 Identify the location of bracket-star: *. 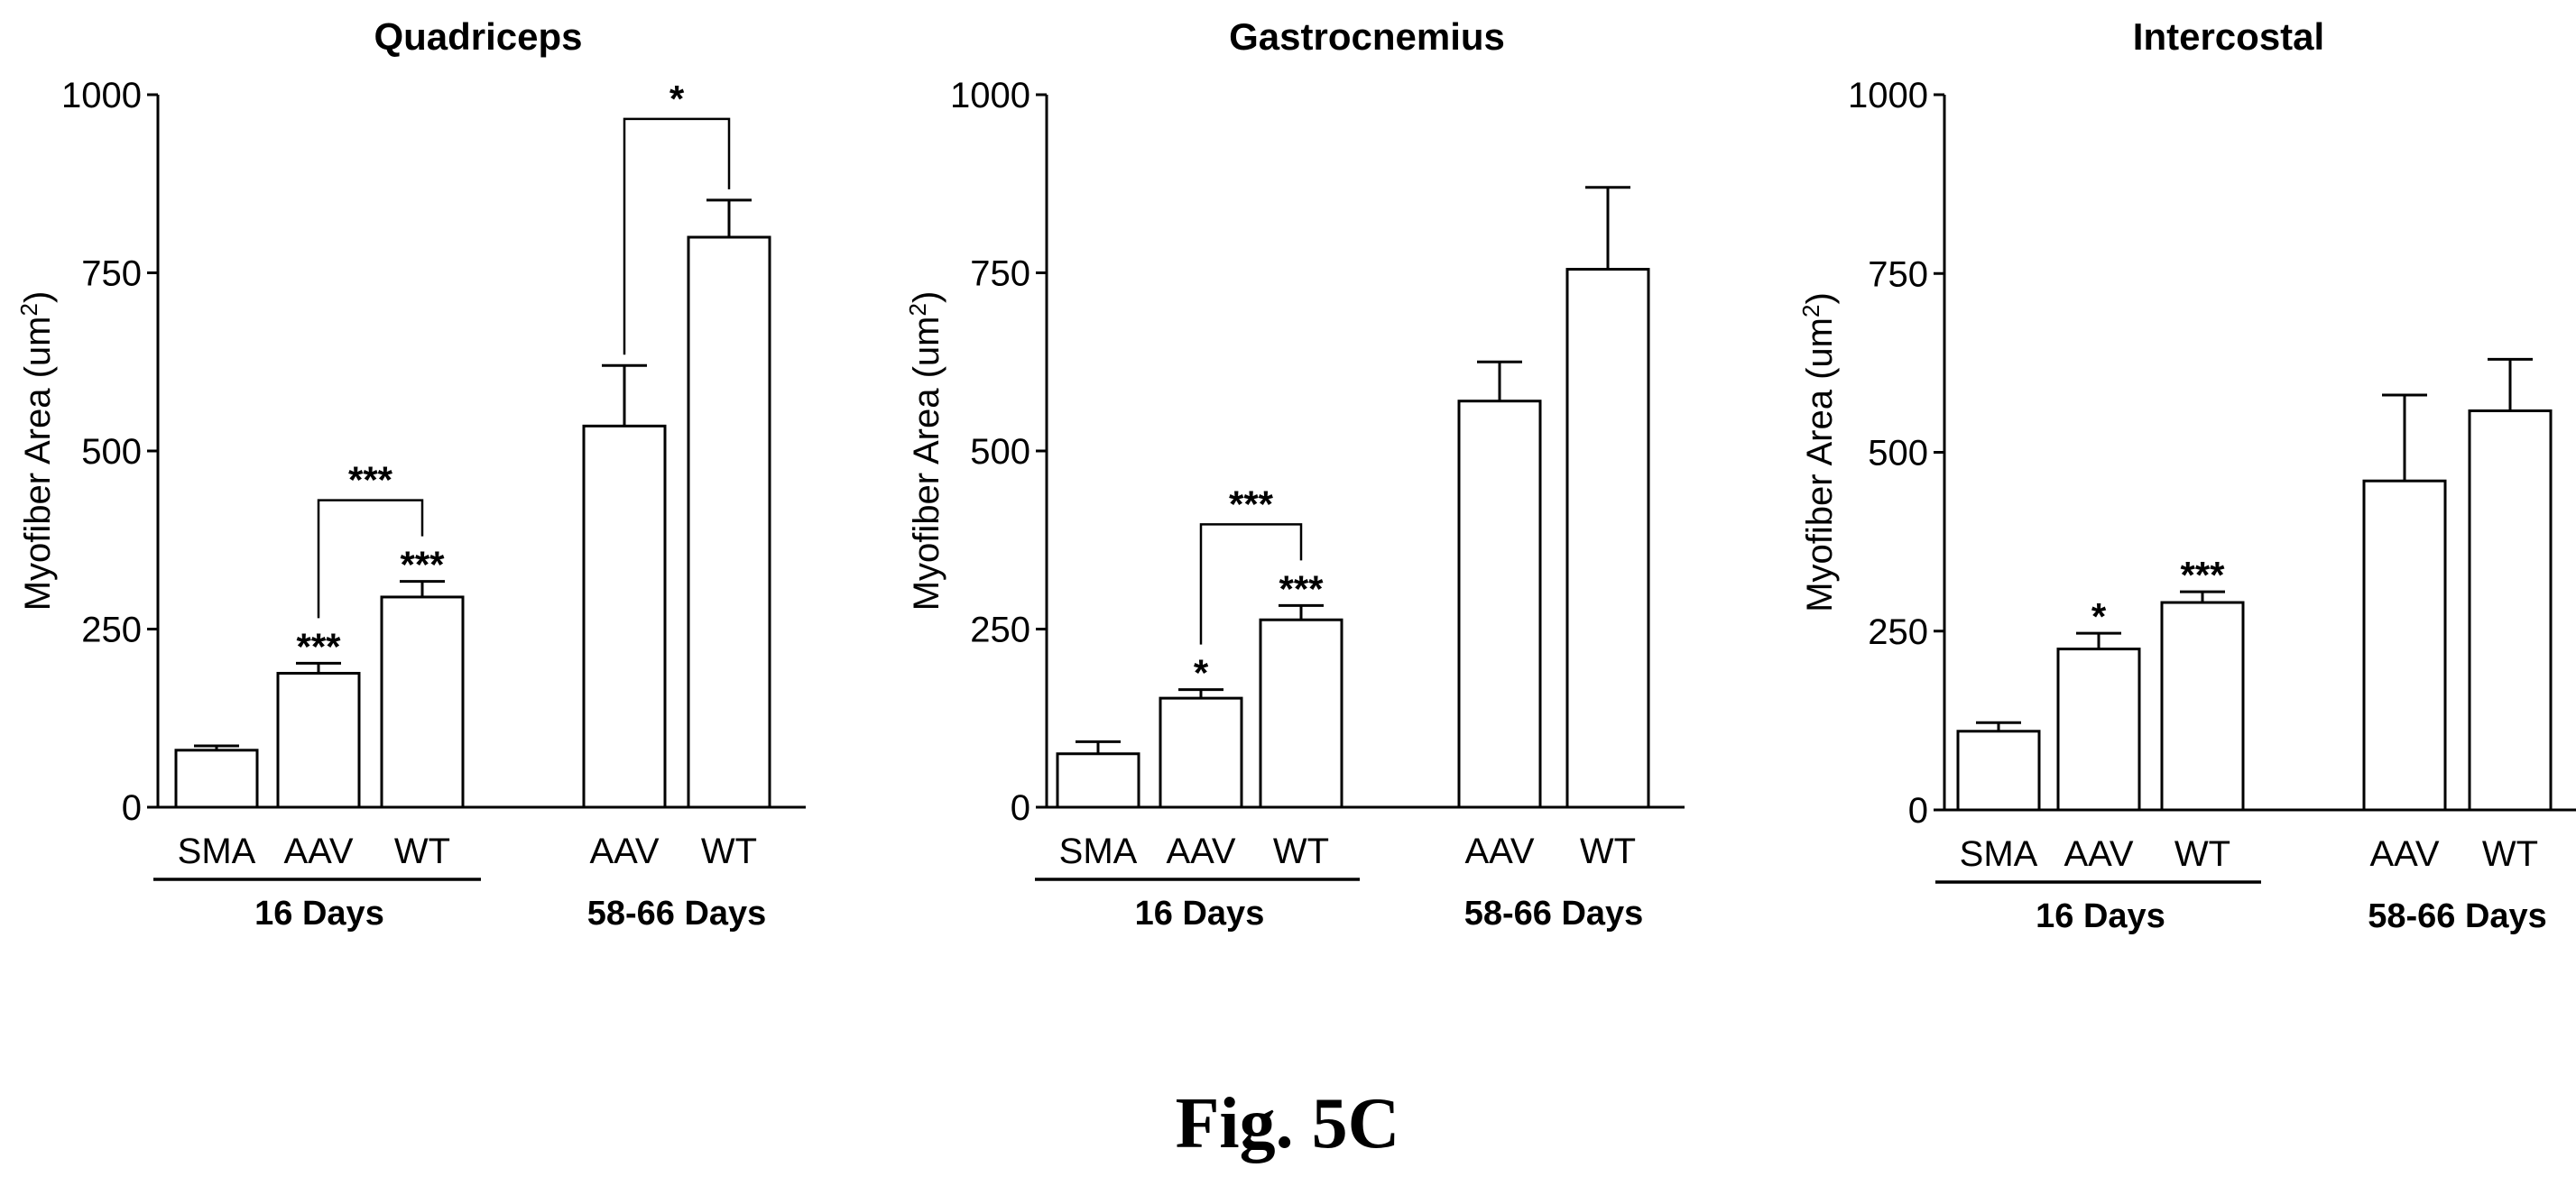
(677, 99).